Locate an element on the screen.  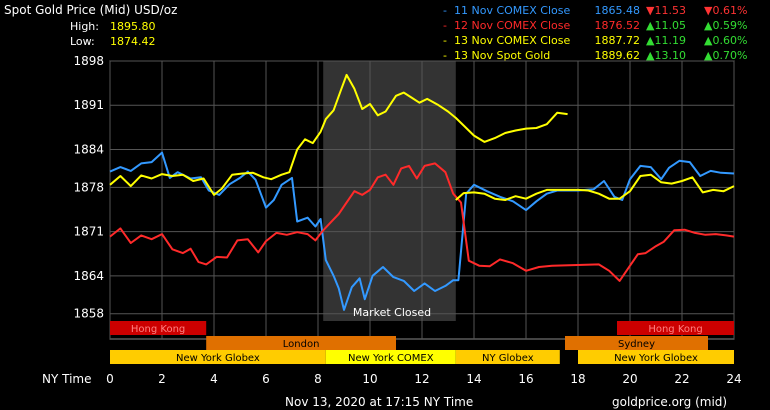
legend-price: 1889.62 is located at coordinates (617, 55).